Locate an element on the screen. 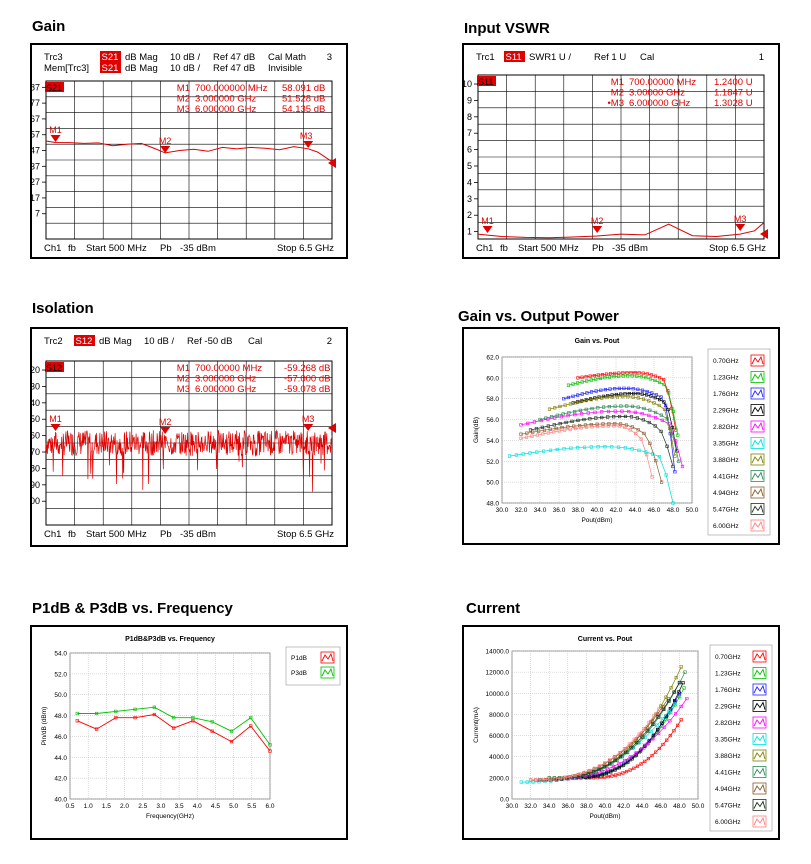 This screenshot has width=811, height=864. footer-fb: fb is located at coordinates (72, 248).